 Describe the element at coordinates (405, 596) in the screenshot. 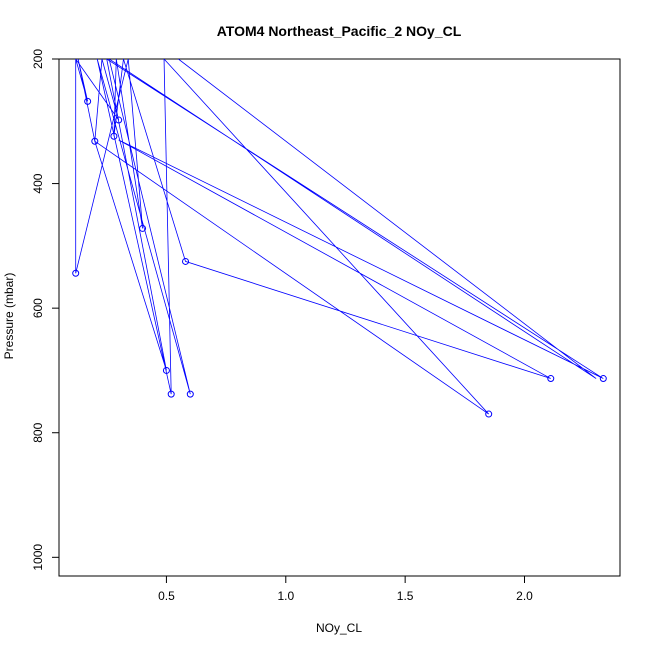

I see `x-tick-label: 1.5` at that location.